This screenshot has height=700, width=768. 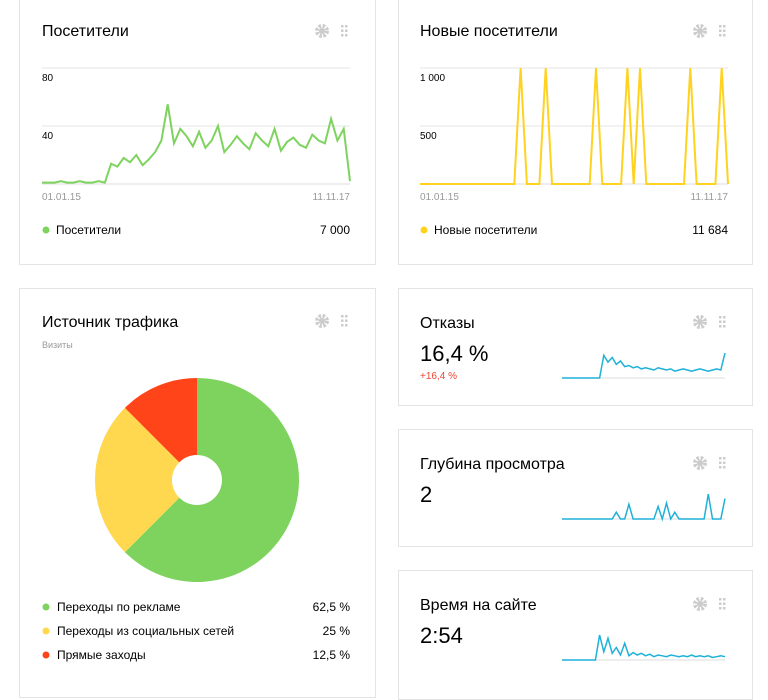 What do you see at coordinates (426, 494) in the screenshot?
I see `kpi-value: 2` at bounding box center [426, 494].